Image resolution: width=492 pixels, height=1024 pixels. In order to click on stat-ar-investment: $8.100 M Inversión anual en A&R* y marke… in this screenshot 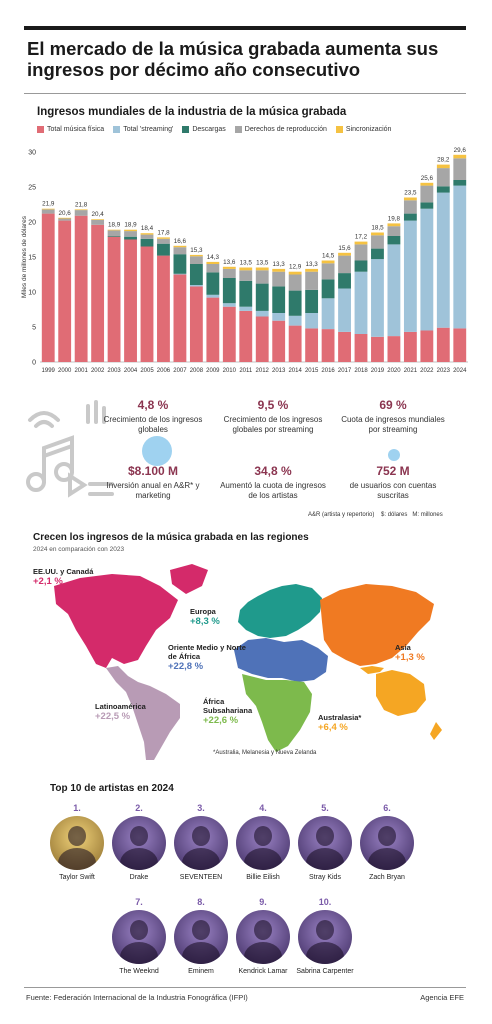, I will do `click(153, 482)`.